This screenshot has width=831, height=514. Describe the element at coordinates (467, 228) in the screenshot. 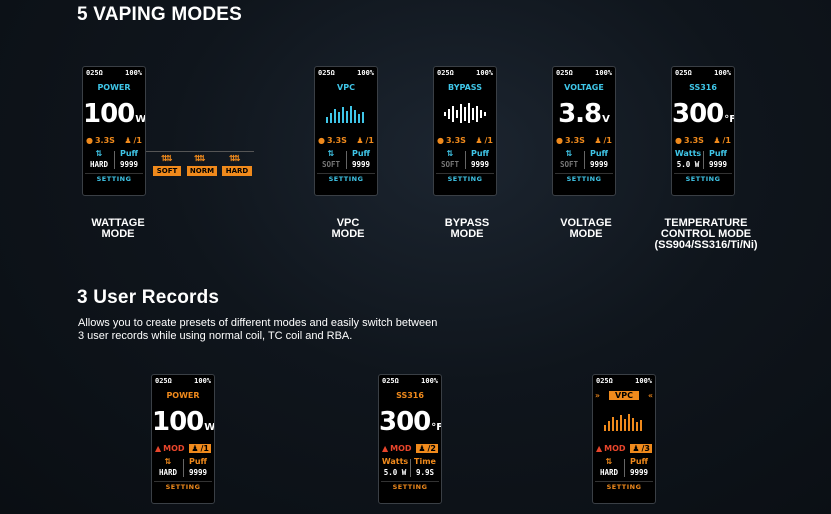

I see `caption-bypass: BYPASS MODE` at that location.